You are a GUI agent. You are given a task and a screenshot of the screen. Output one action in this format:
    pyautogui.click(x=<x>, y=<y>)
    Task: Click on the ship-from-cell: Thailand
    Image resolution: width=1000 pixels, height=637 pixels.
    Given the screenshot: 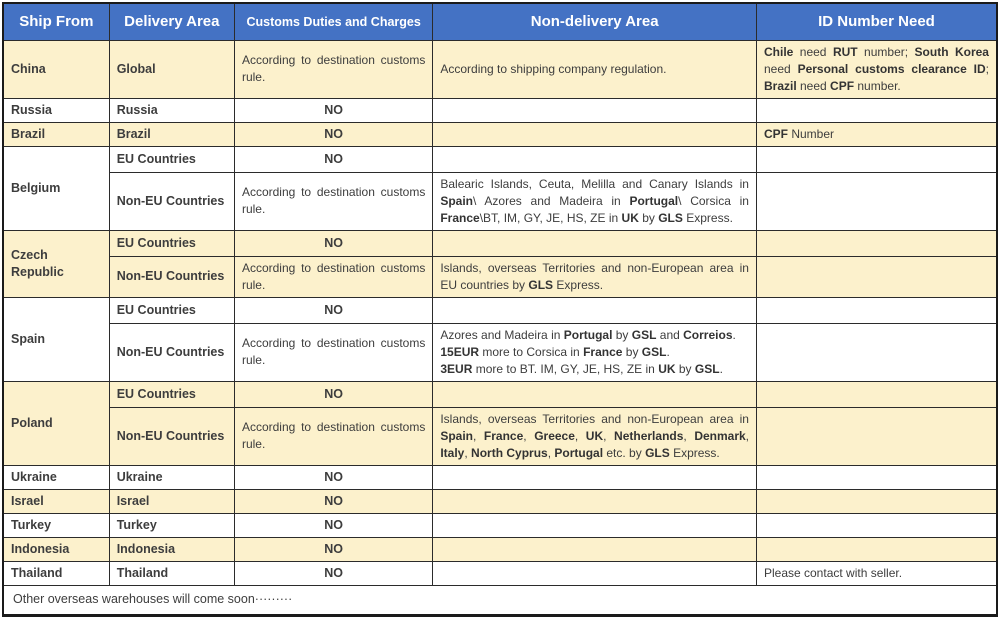 What is the action you would take?
    pyautogui.click(x=56, y=573)
    